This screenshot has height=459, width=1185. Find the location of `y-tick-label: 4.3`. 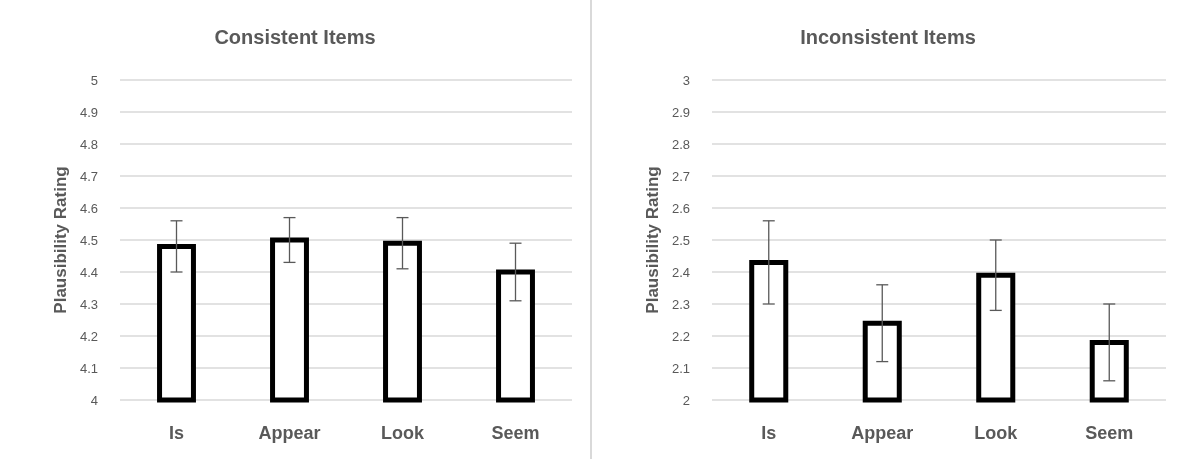

y-tick-label: 4.3 is located at coordinates (88, 304).